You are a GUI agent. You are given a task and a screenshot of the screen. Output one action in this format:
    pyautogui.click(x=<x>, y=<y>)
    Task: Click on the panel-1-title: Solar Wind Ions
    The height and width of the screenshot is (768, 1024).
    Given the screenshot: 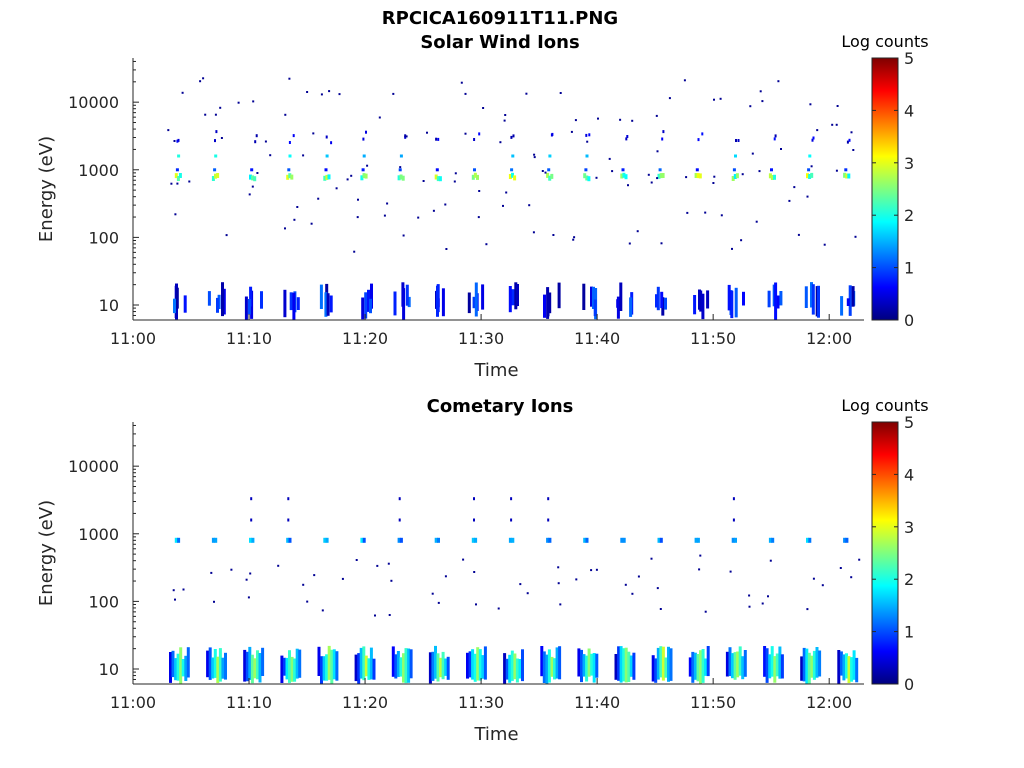 What is the action you would take?
    pyautogui.click(x=499, y=42)
    